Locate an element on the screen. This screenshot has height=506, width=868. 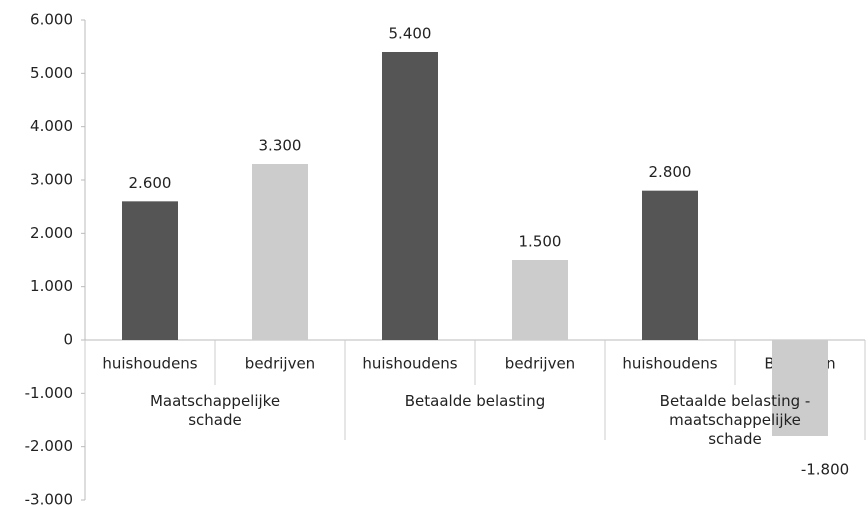
y-tick-label: -2.000 is located at coordinates (49, 446).